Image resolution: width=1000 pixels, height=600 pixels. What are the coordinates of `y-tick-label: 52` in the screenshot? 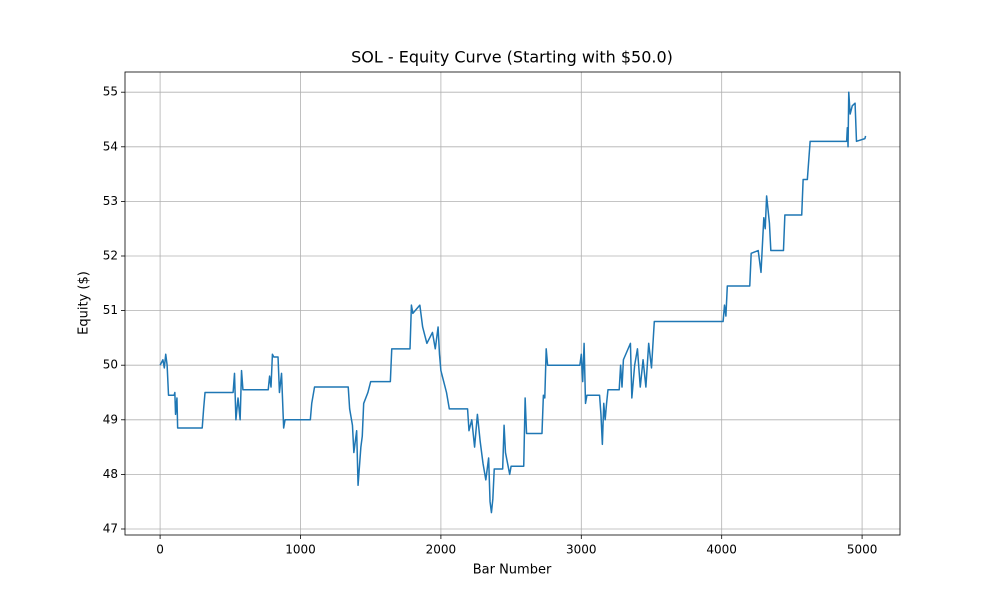 It's located at (110, 255).